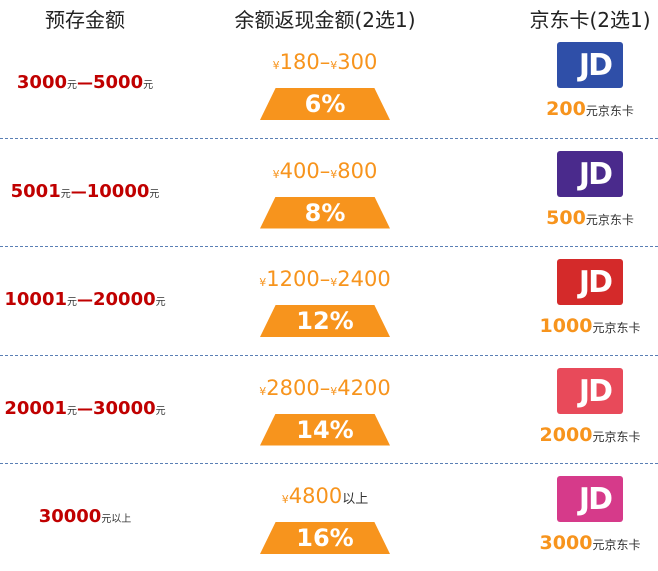  I want to click on cashback-from: 2800, so click(293, 387).